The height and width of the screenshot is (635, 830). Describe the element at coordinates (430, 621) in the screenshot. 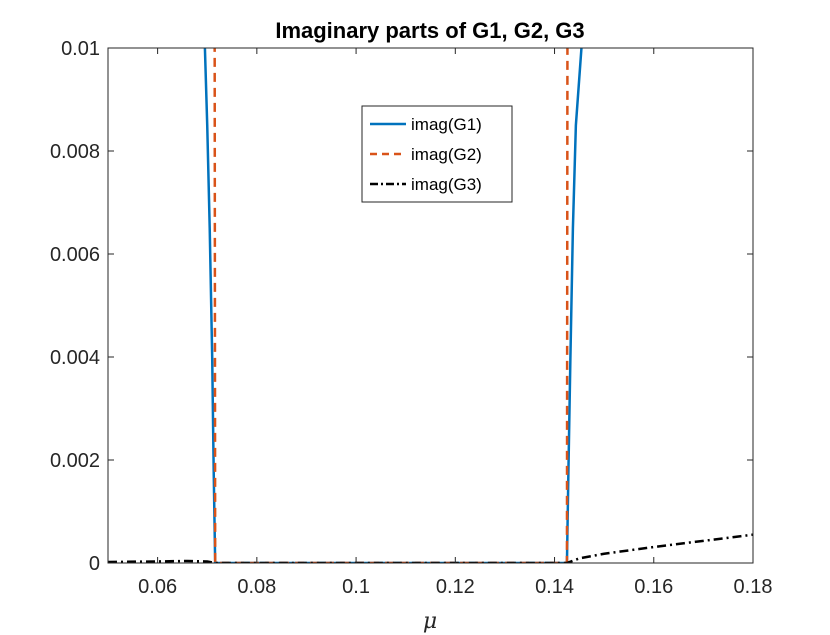

I see `x-axis-label: μ` at that location.